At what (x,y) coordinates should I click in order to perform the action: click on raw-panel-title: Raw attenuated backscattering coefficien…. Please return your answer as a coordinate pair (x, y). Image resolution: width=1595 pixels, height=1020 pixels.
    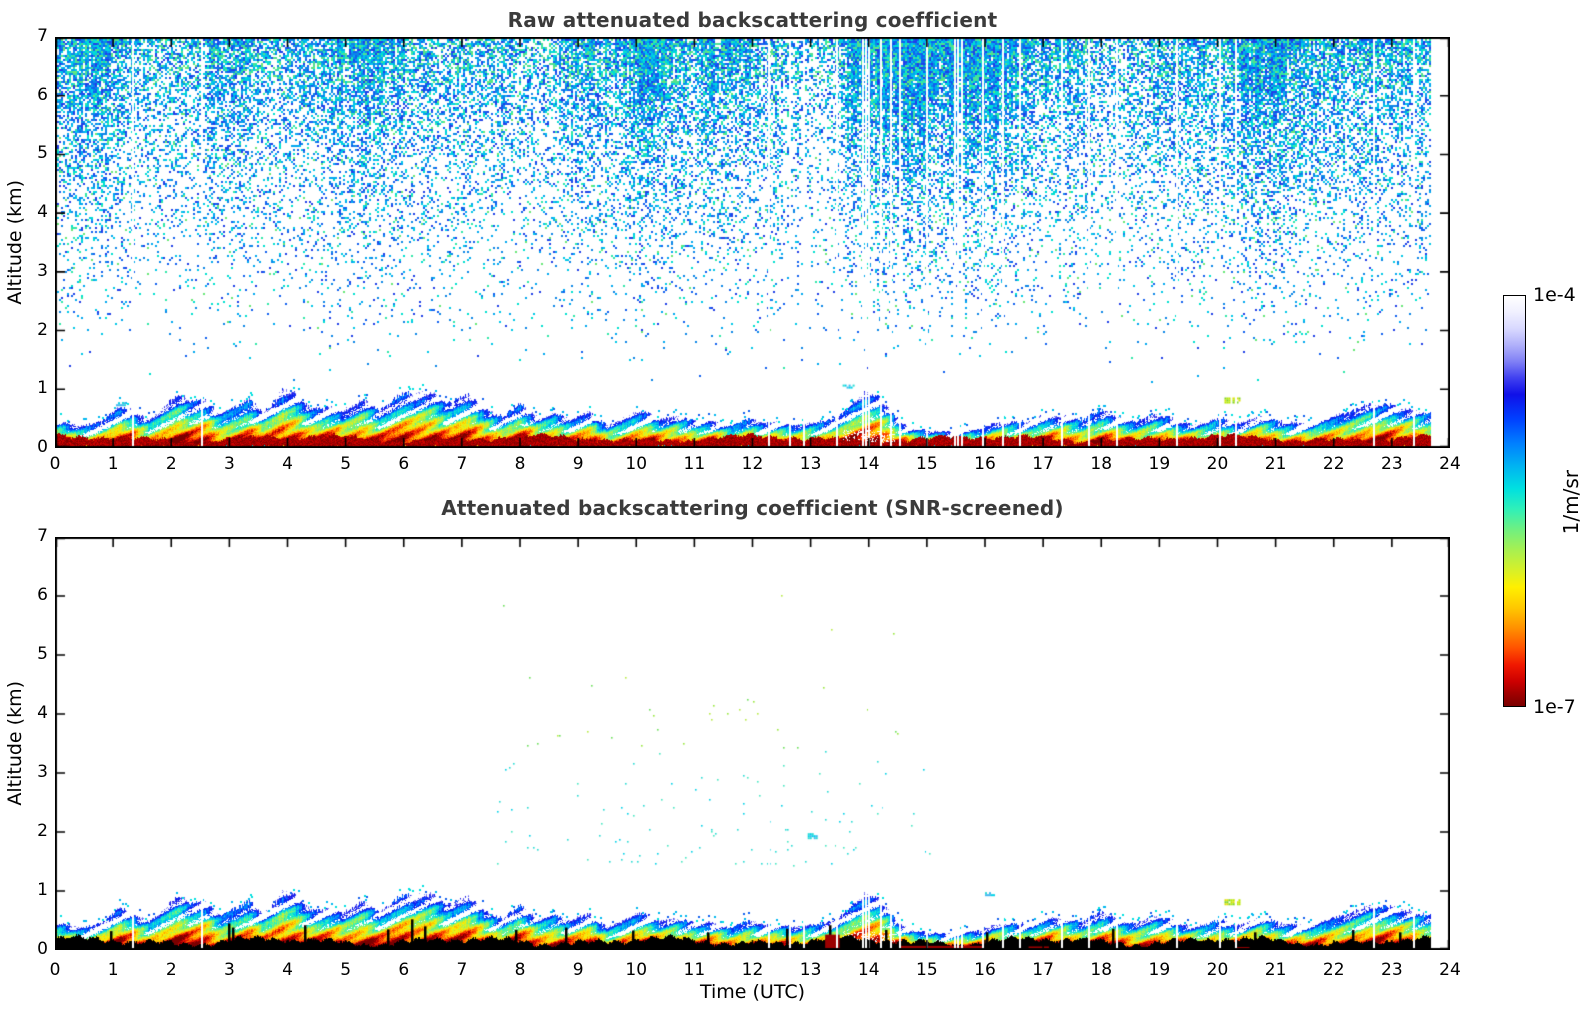
    Looking at the image, I should click on (752, 20).